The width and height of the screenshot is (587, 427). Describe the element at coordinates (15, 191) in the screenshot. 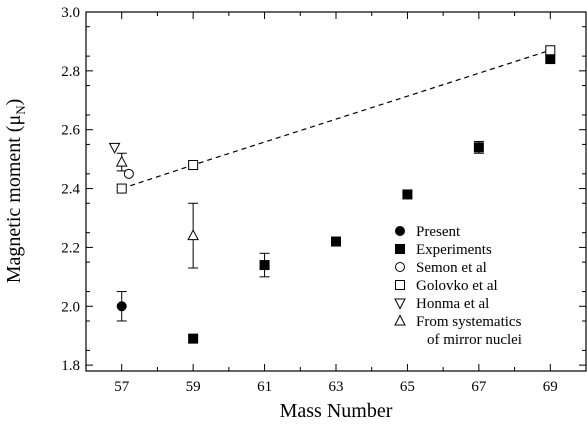

I see `y-axis-label: Magnetic moment (μN)` at that location.